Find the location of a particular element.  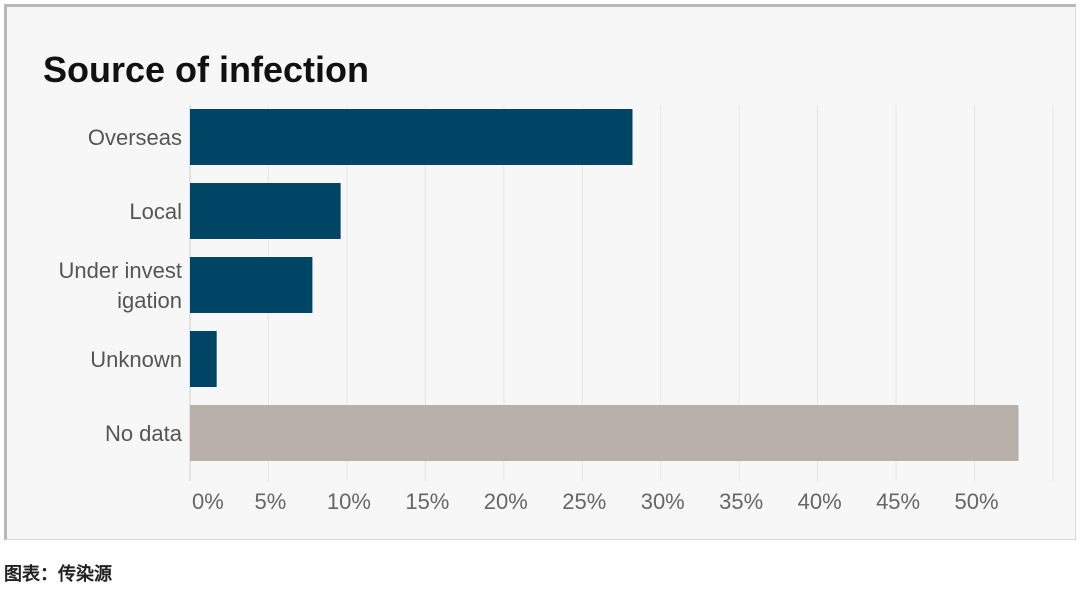

category-label: igation is located at coordinates (149, 300).